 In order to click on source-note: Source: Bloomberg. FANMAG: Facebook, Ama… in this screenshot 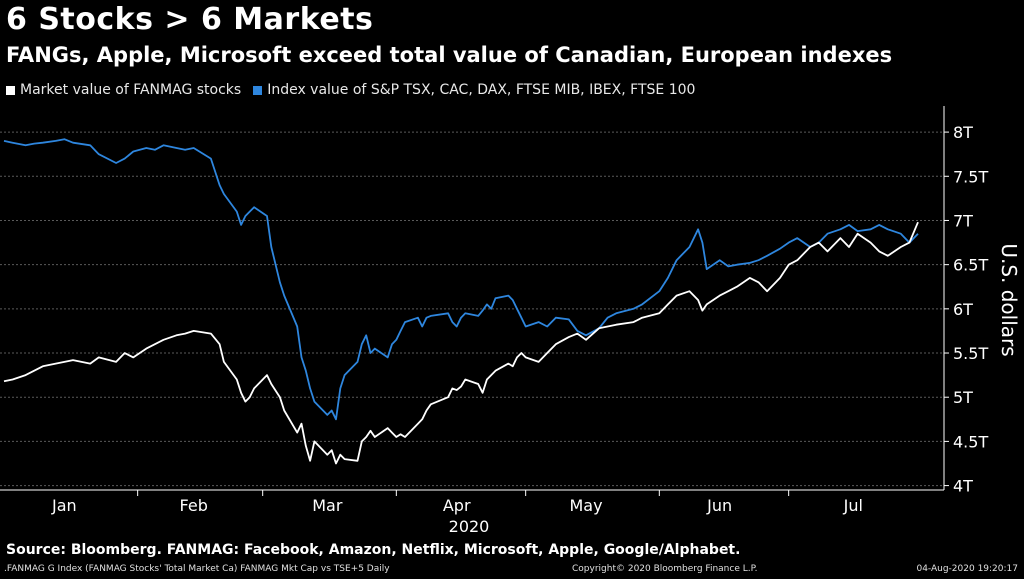, I will do `click(373, 550)`.